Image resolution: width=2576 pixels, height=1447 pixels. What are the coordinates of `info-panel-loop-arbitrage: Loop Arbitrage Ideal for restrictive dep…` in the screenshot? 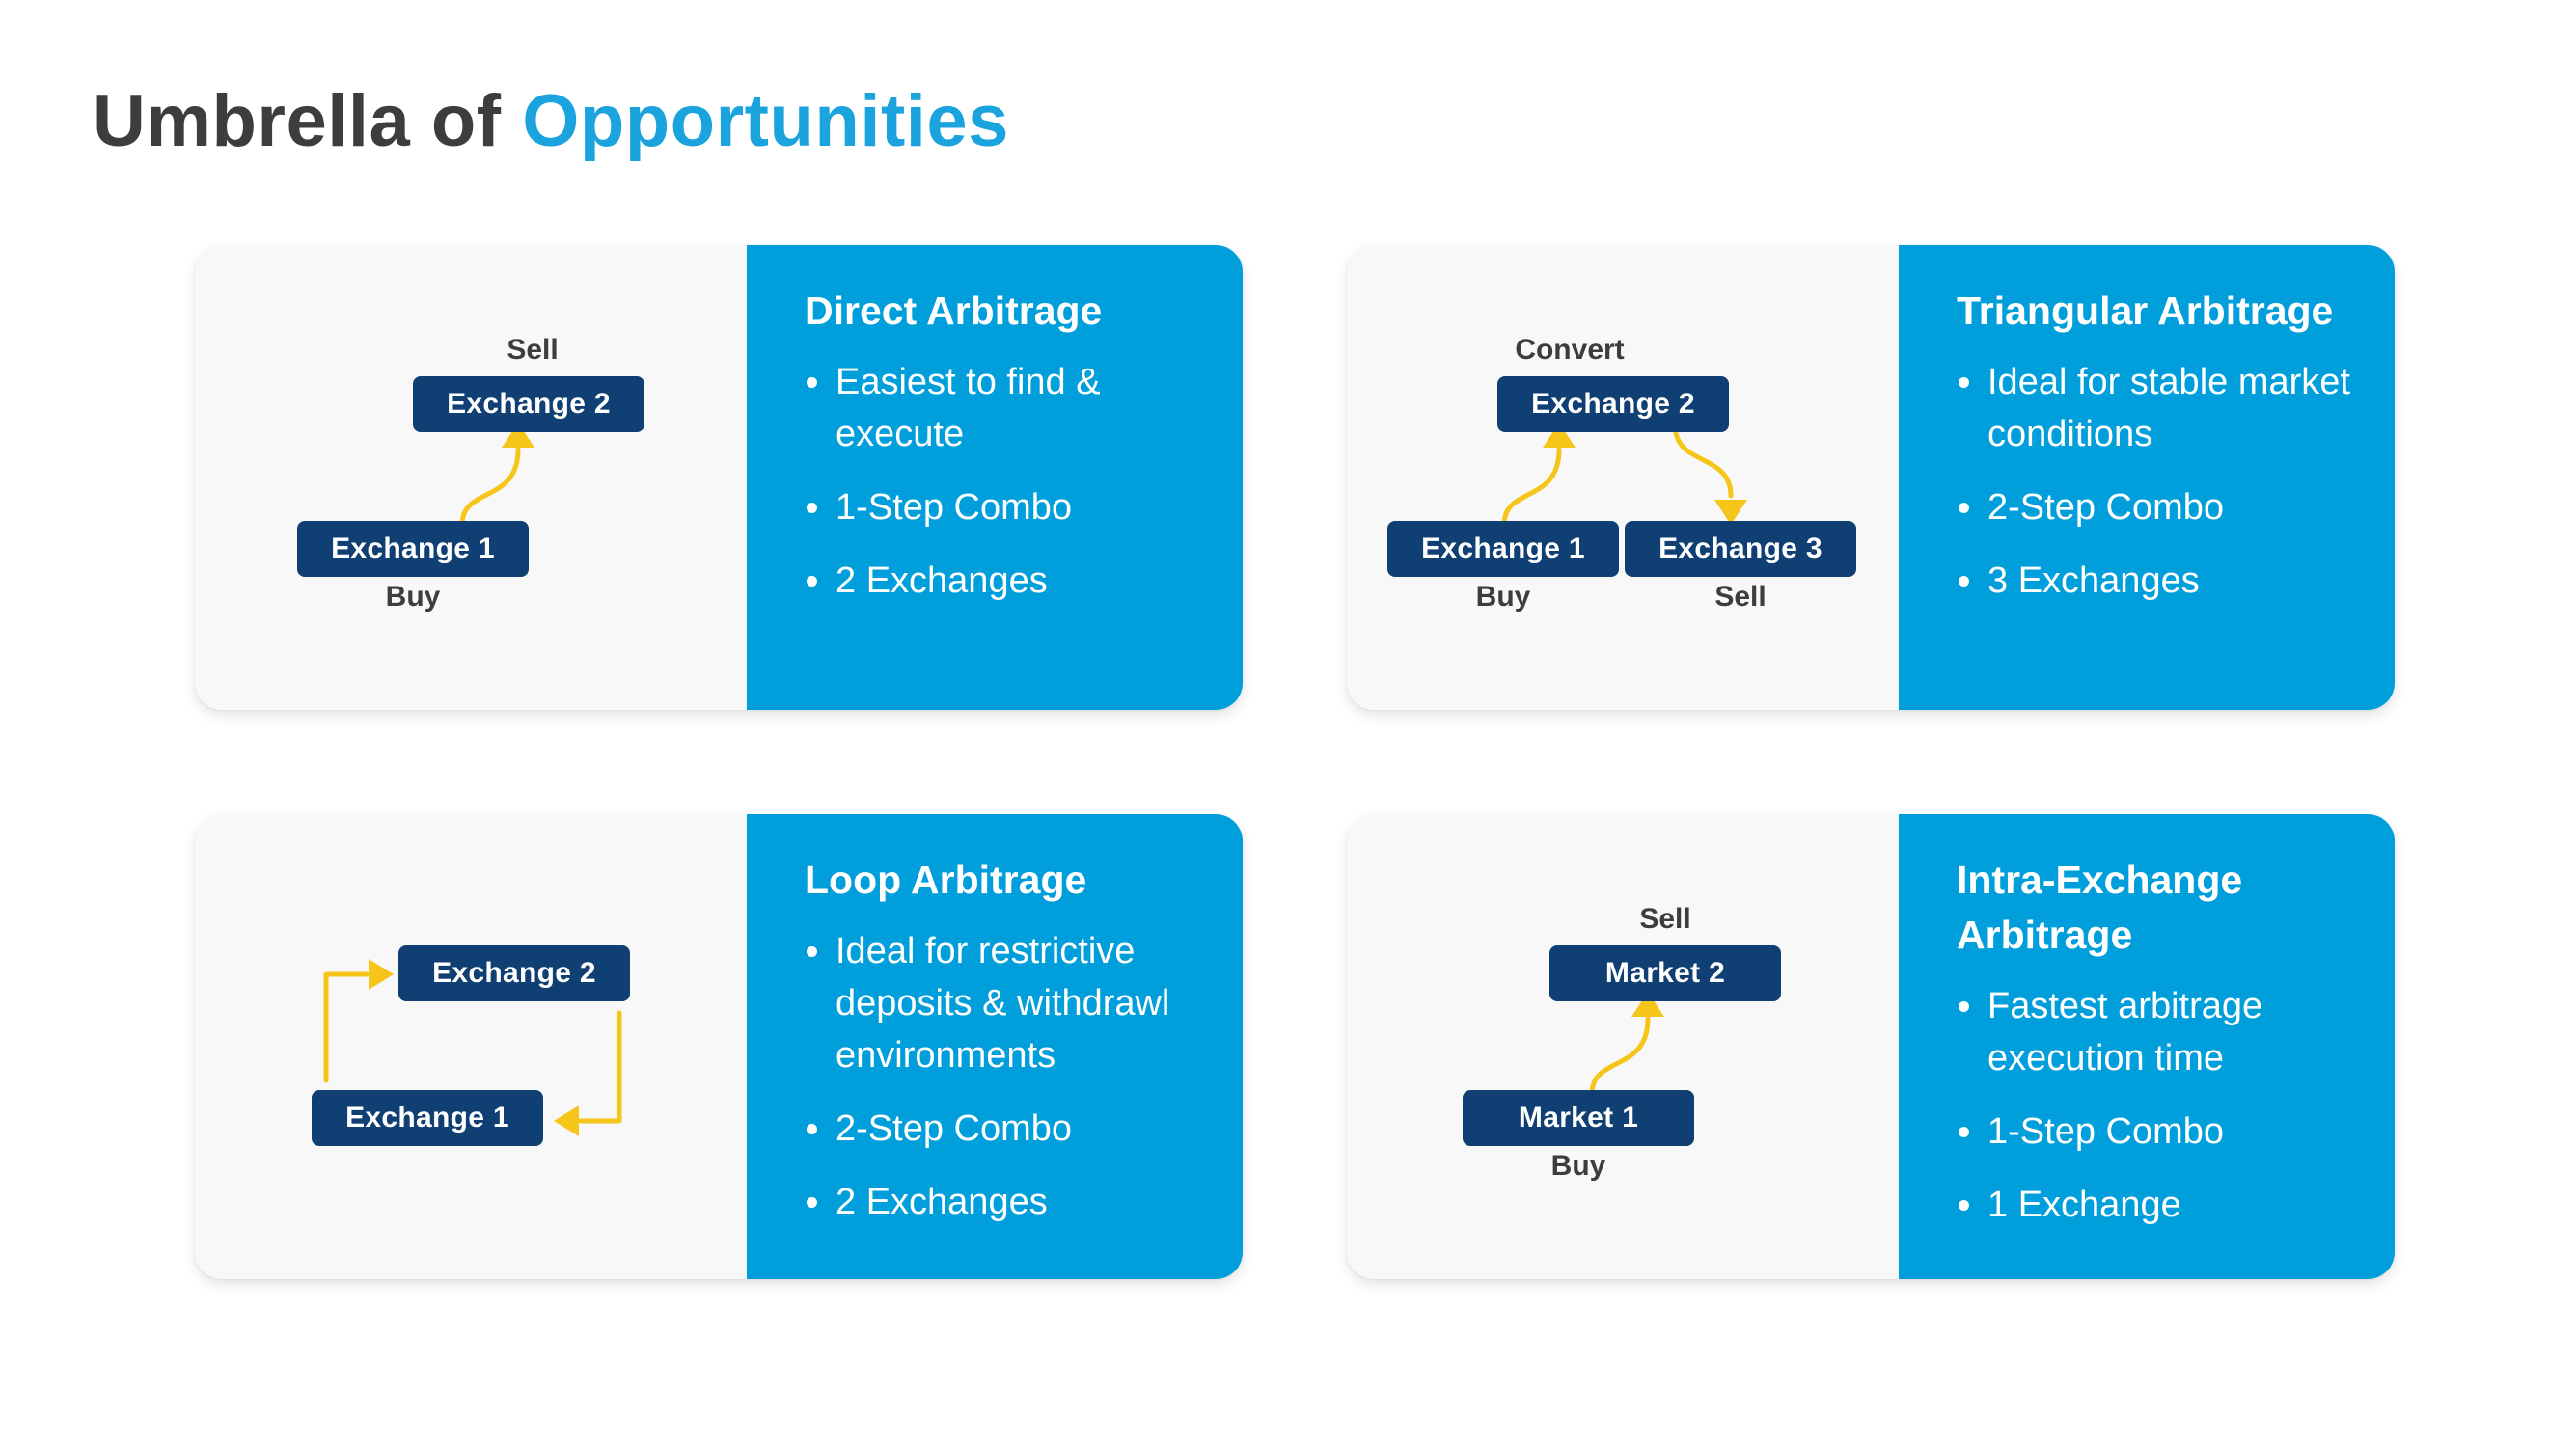 It's located at (995, 1046).